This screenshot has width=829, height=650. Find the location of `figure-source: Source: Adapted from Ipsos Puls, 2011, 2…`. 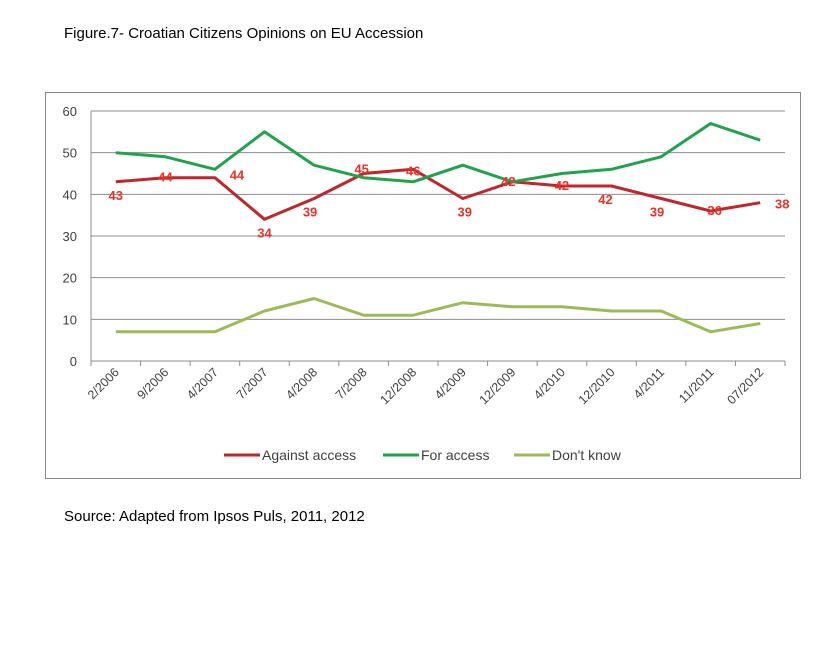

figure-source: Source: Adapted from Ipsos Puls, 2011, 2… is located at coordinates (214, 516).